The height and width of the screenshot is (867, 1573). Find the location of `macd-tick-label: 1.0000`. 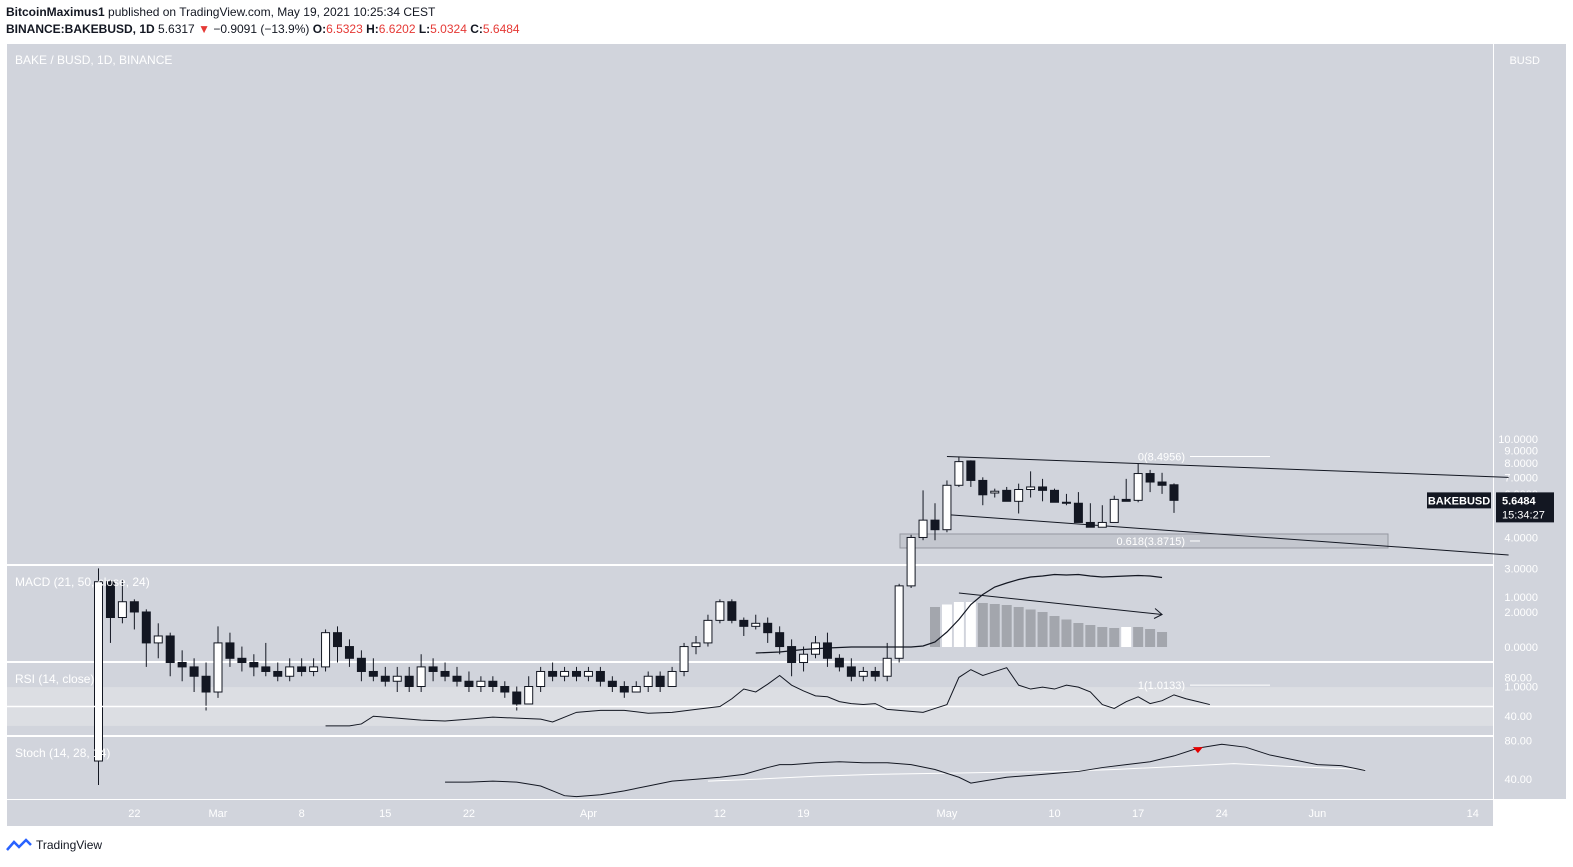

macd-tick-label: 1.0000 is located at coordinates (1521, 598).